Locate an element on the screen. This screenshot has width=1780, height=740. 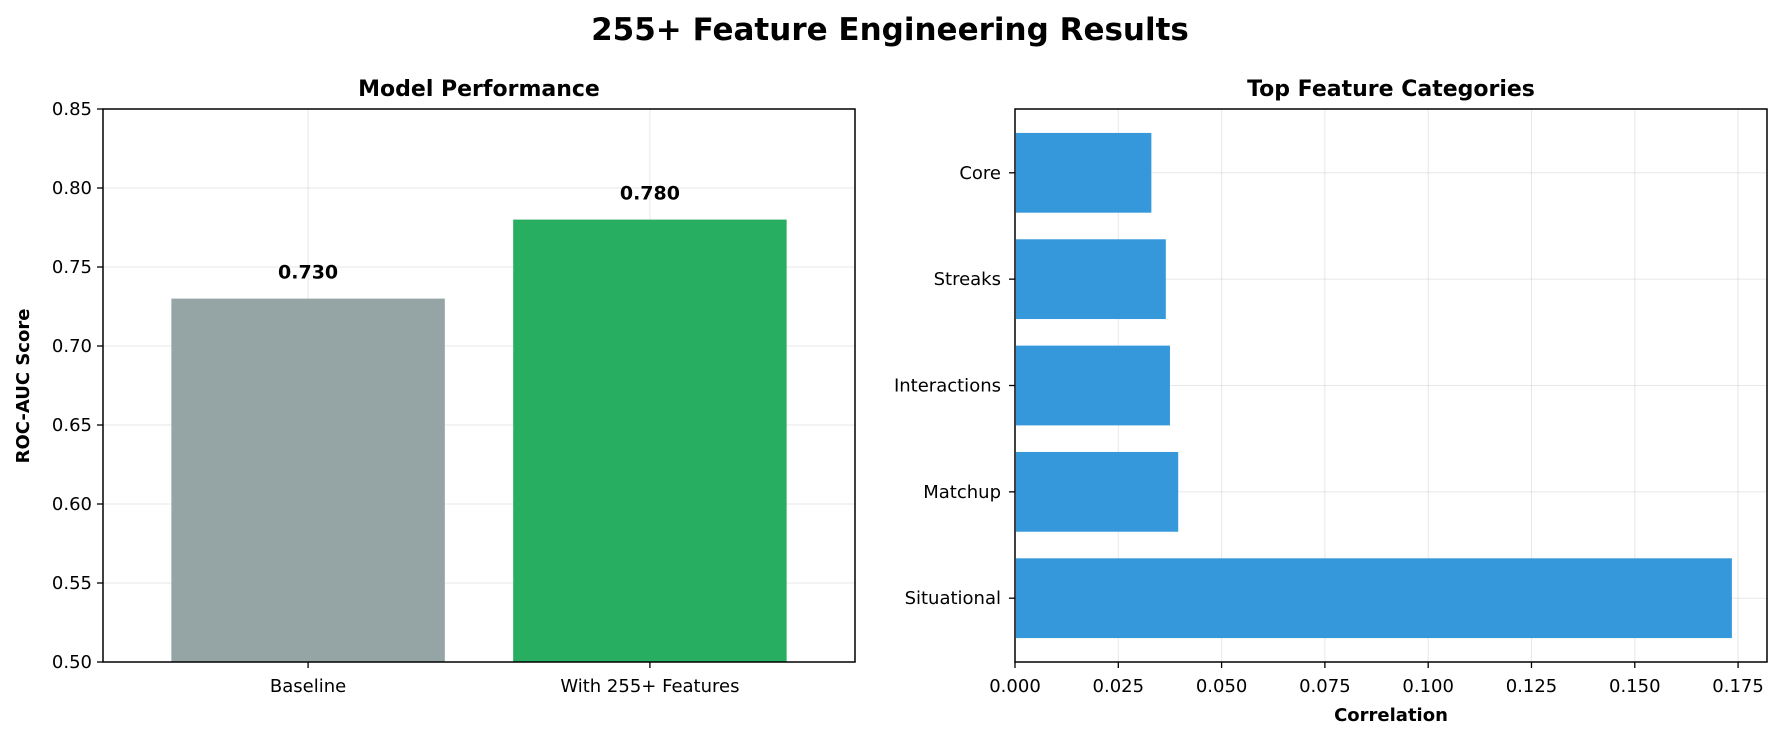
left-y-ticks: 0.50 0.55 0.60 0.65 0.70 0.75 0.80 0.85 is located at coordinates (77, 386).